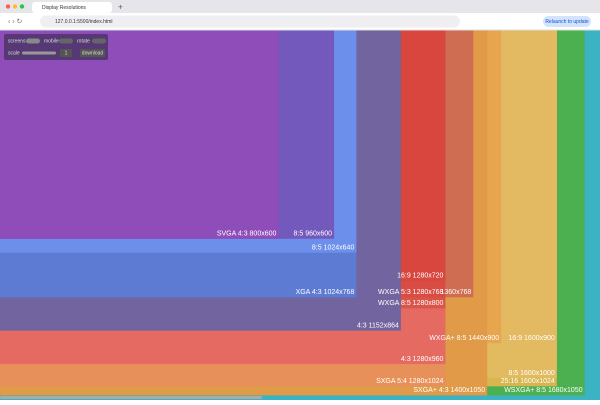  Describe the element at coordinates (66, 41) in the screenshot. I see `mobile-toggle` at that location.